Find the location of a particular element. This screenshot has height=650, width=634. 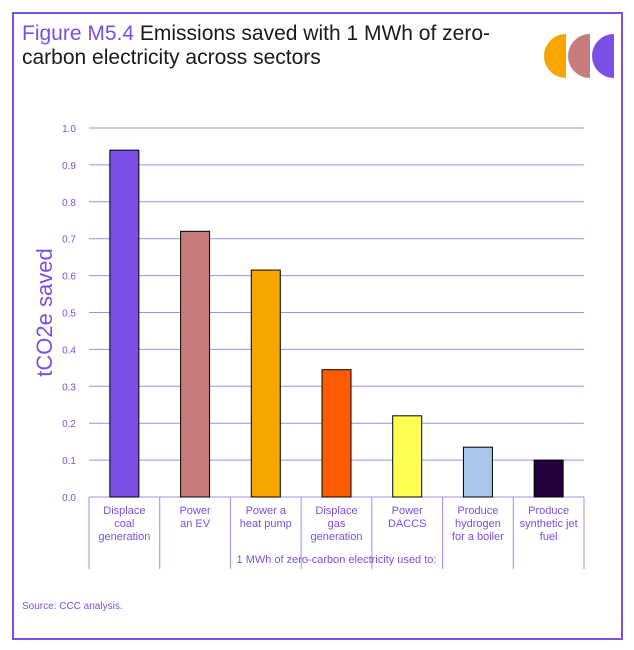

category-label-line: hydrogen is located at coordinates (478, 524).